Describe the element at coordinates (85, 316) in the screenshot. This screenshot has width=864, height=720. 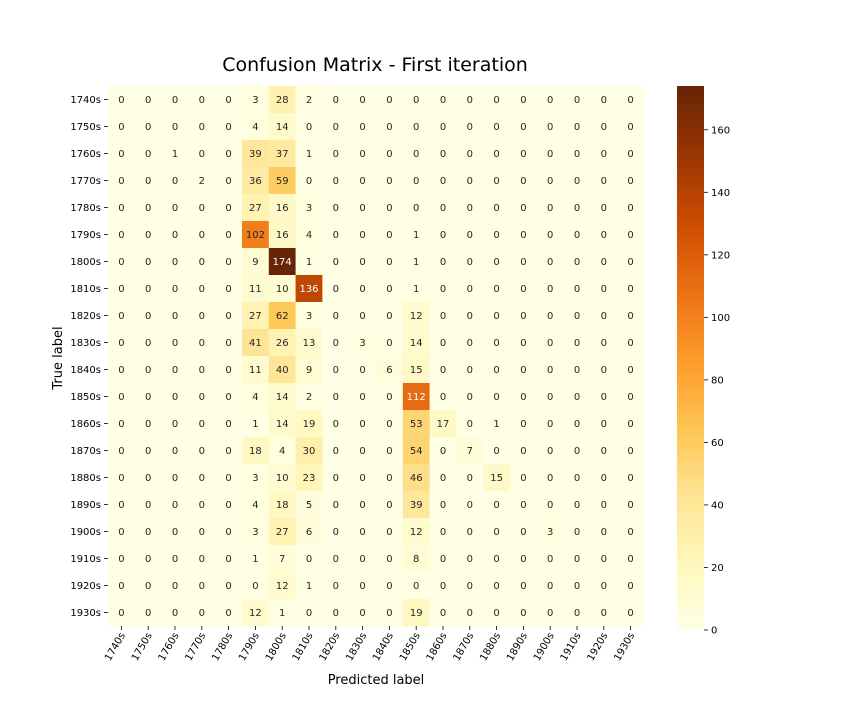
I see `y-tick-label: 1820s` at that location.